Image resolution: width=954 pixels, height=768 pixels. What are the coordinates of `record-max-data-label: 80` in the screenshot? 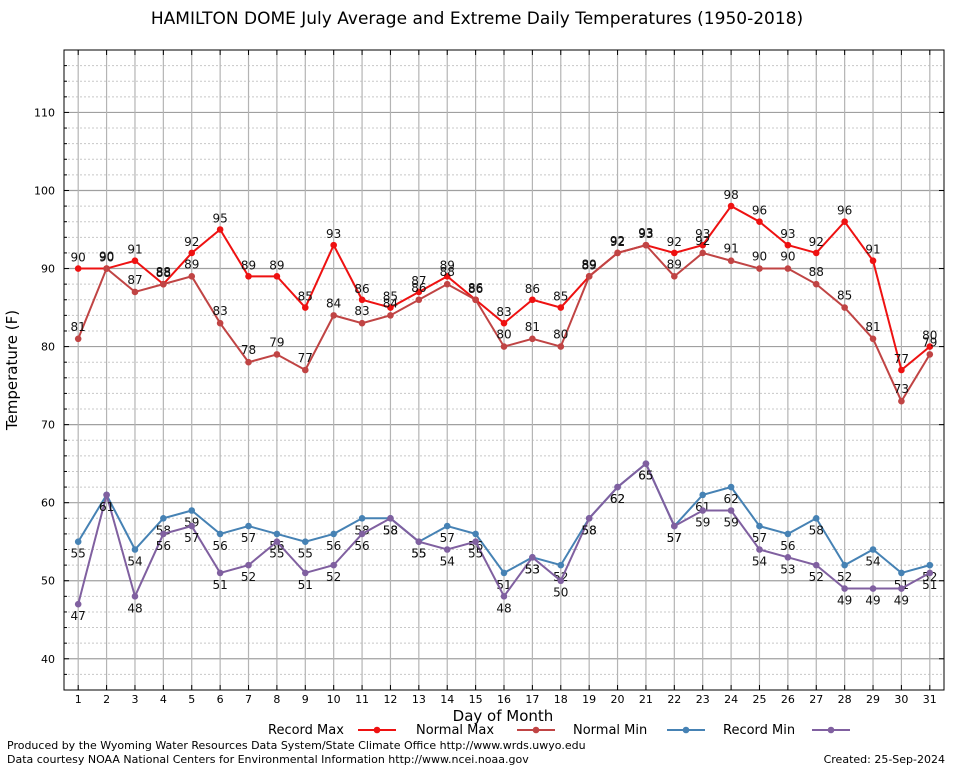 It's located at (929, 336).